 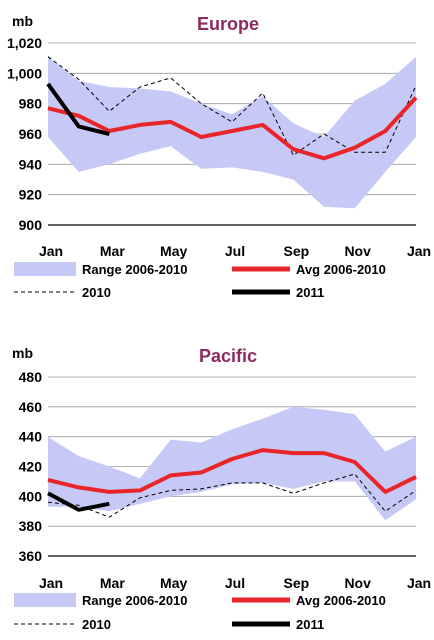 I want to click on europe-x-tick-label: Sep, so click(x=296, y=251).